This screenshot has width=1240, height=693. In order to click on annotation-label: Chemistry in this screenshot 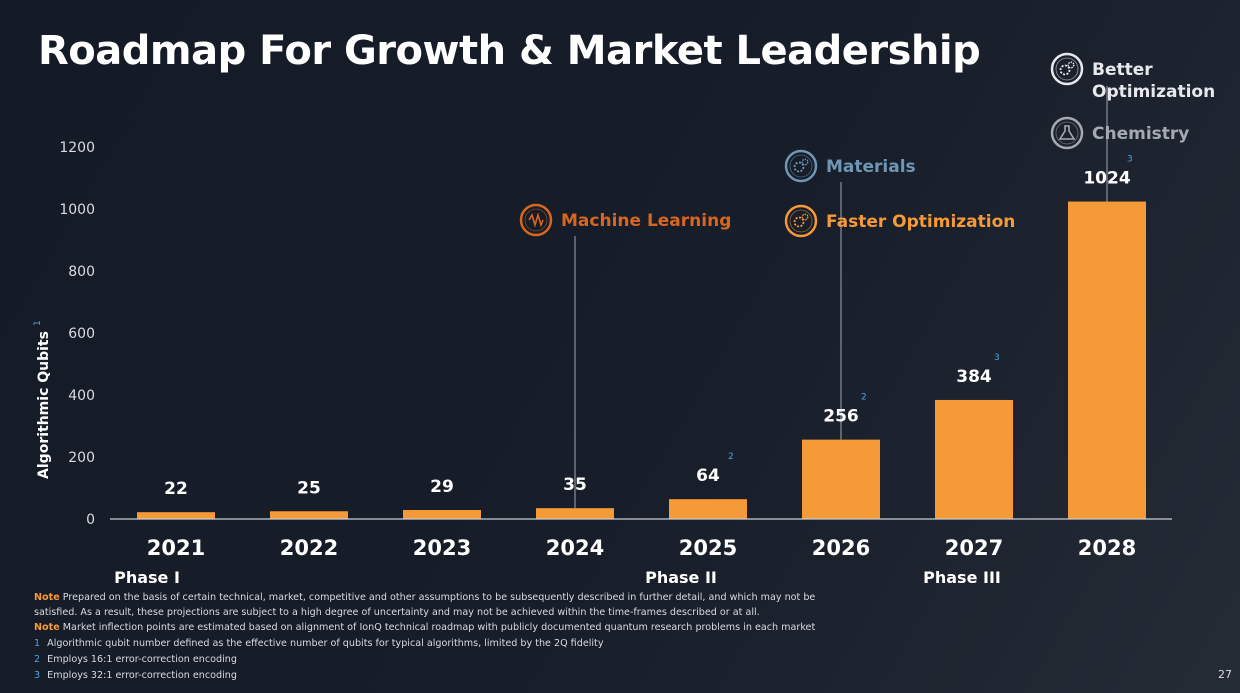, I will do `click(1140, 134)`.